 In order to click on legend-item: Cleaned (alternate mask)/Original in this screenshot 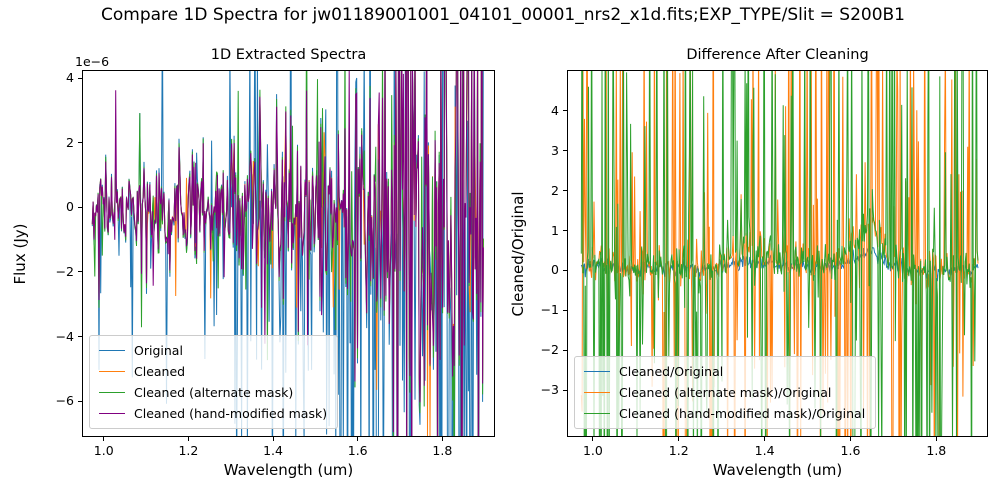, I will do `click(724, 392)`.